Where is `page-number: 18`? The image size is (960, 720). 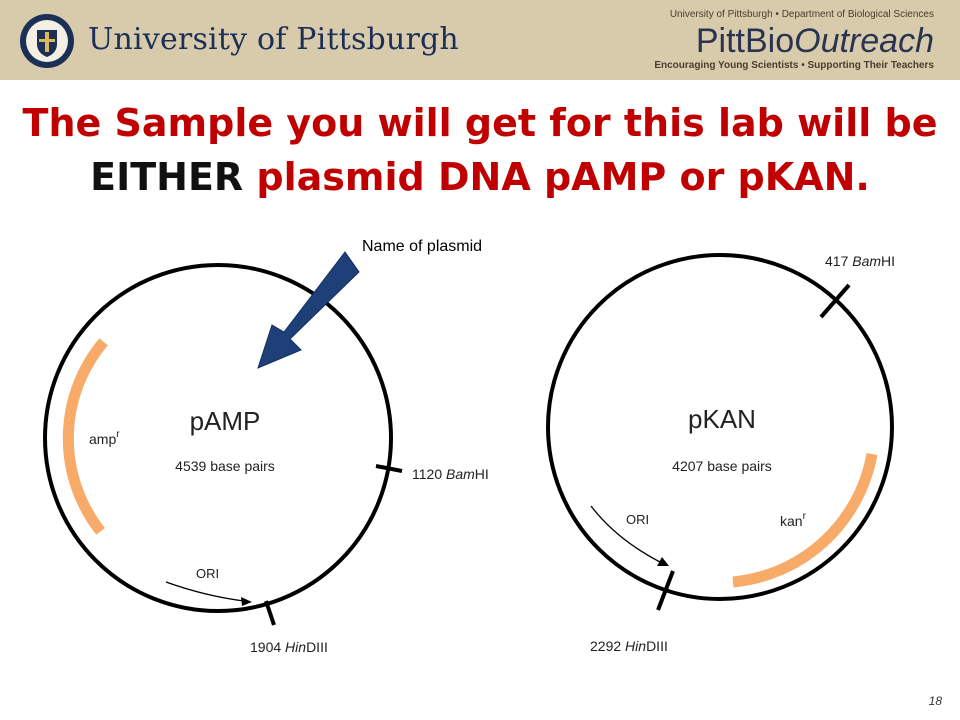 page-number: 18 is located at coordinates (935, 701).